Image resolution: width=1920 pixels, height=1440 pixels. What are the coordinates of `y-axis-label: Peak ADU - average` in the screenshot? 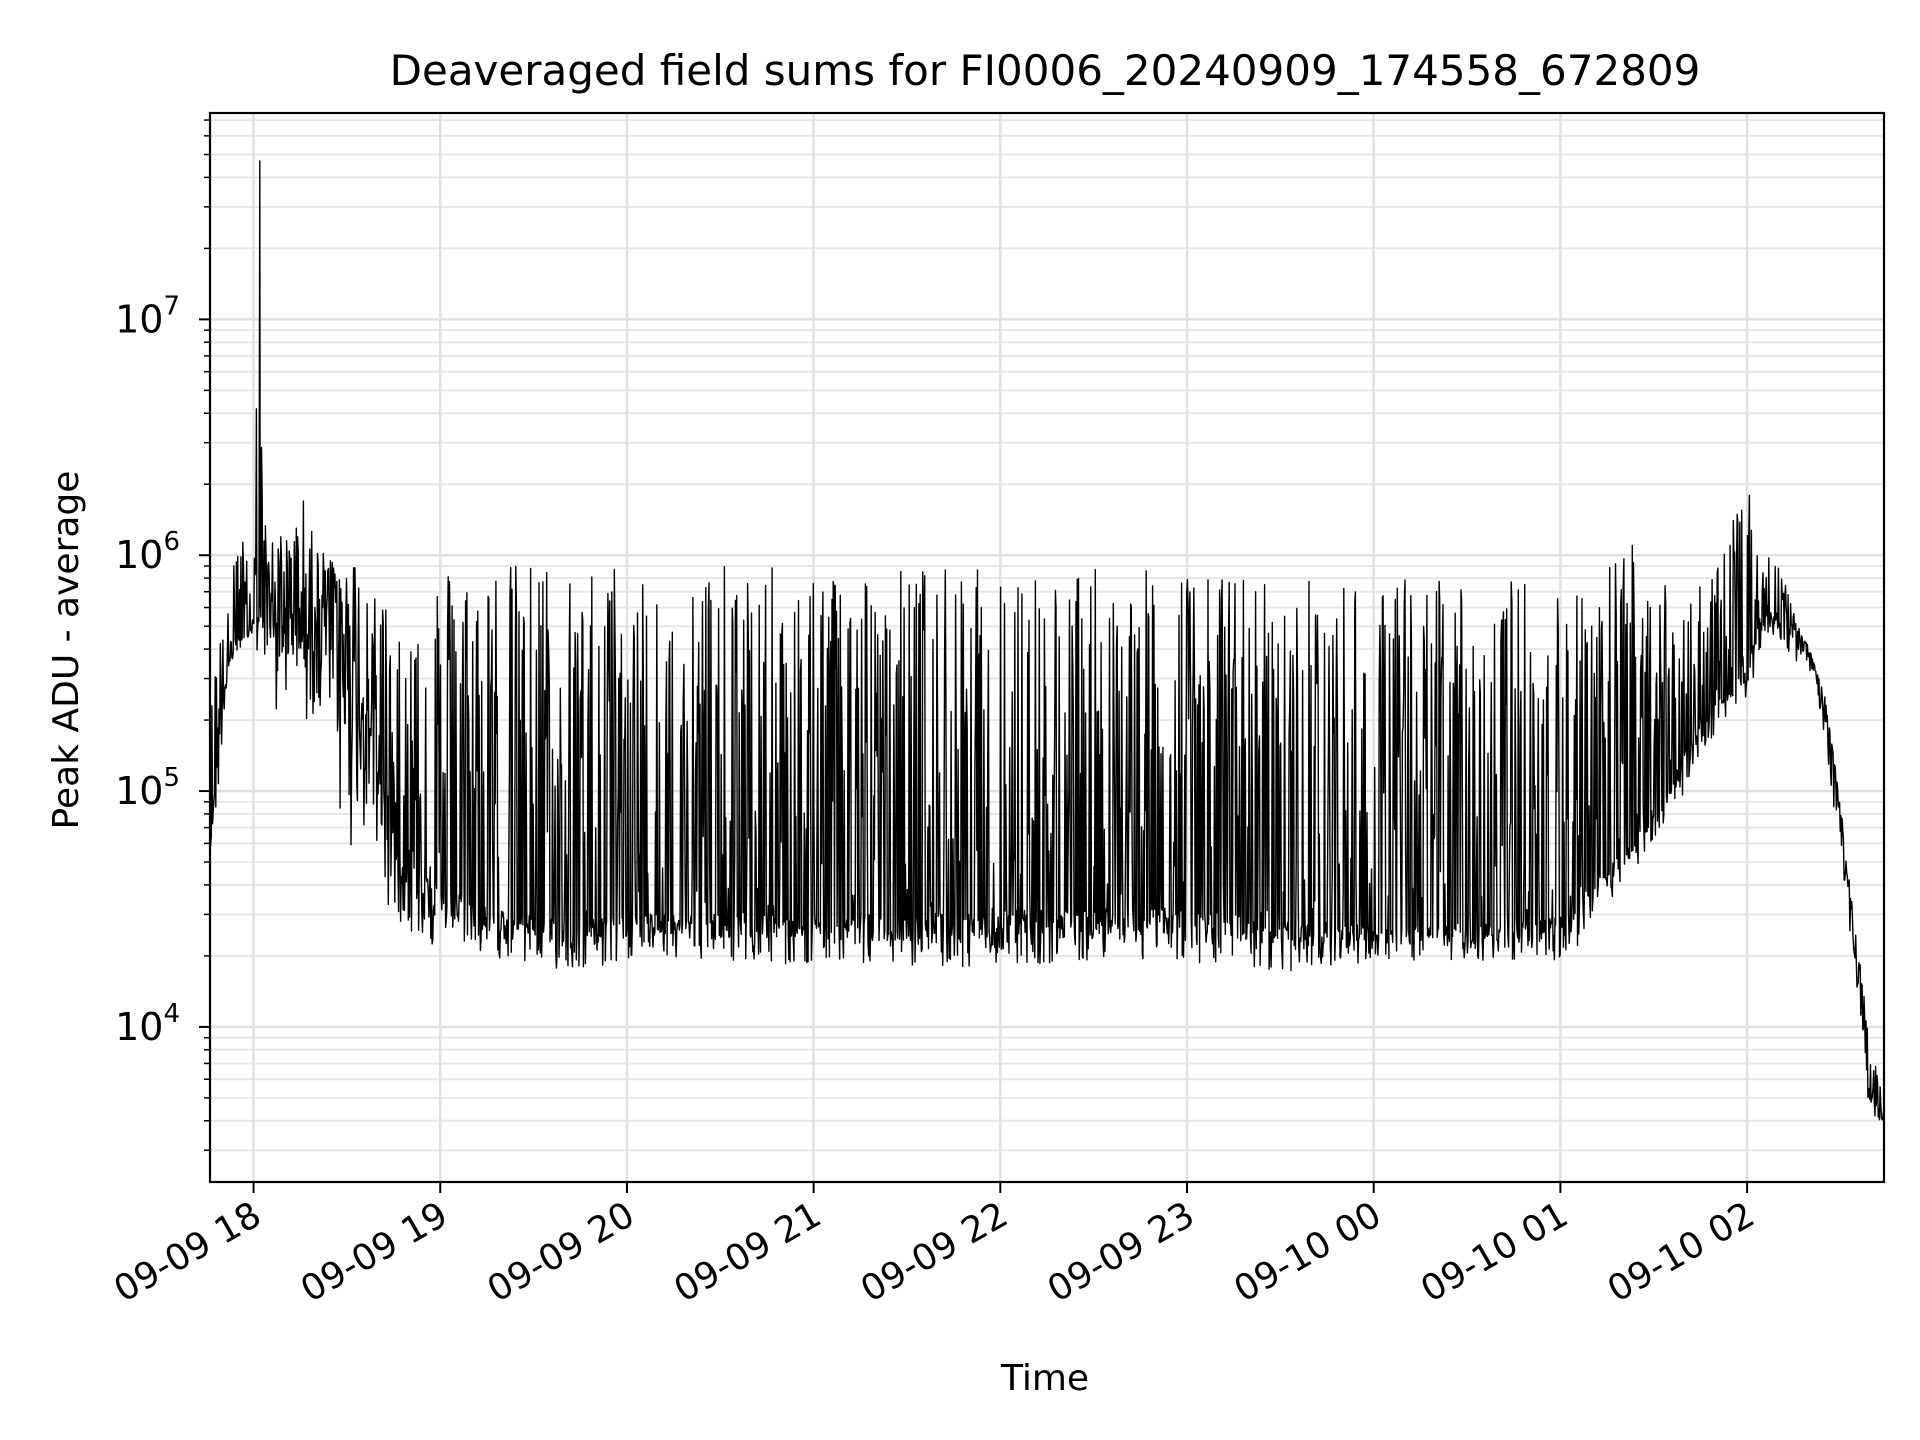 It's located at (66, 650).